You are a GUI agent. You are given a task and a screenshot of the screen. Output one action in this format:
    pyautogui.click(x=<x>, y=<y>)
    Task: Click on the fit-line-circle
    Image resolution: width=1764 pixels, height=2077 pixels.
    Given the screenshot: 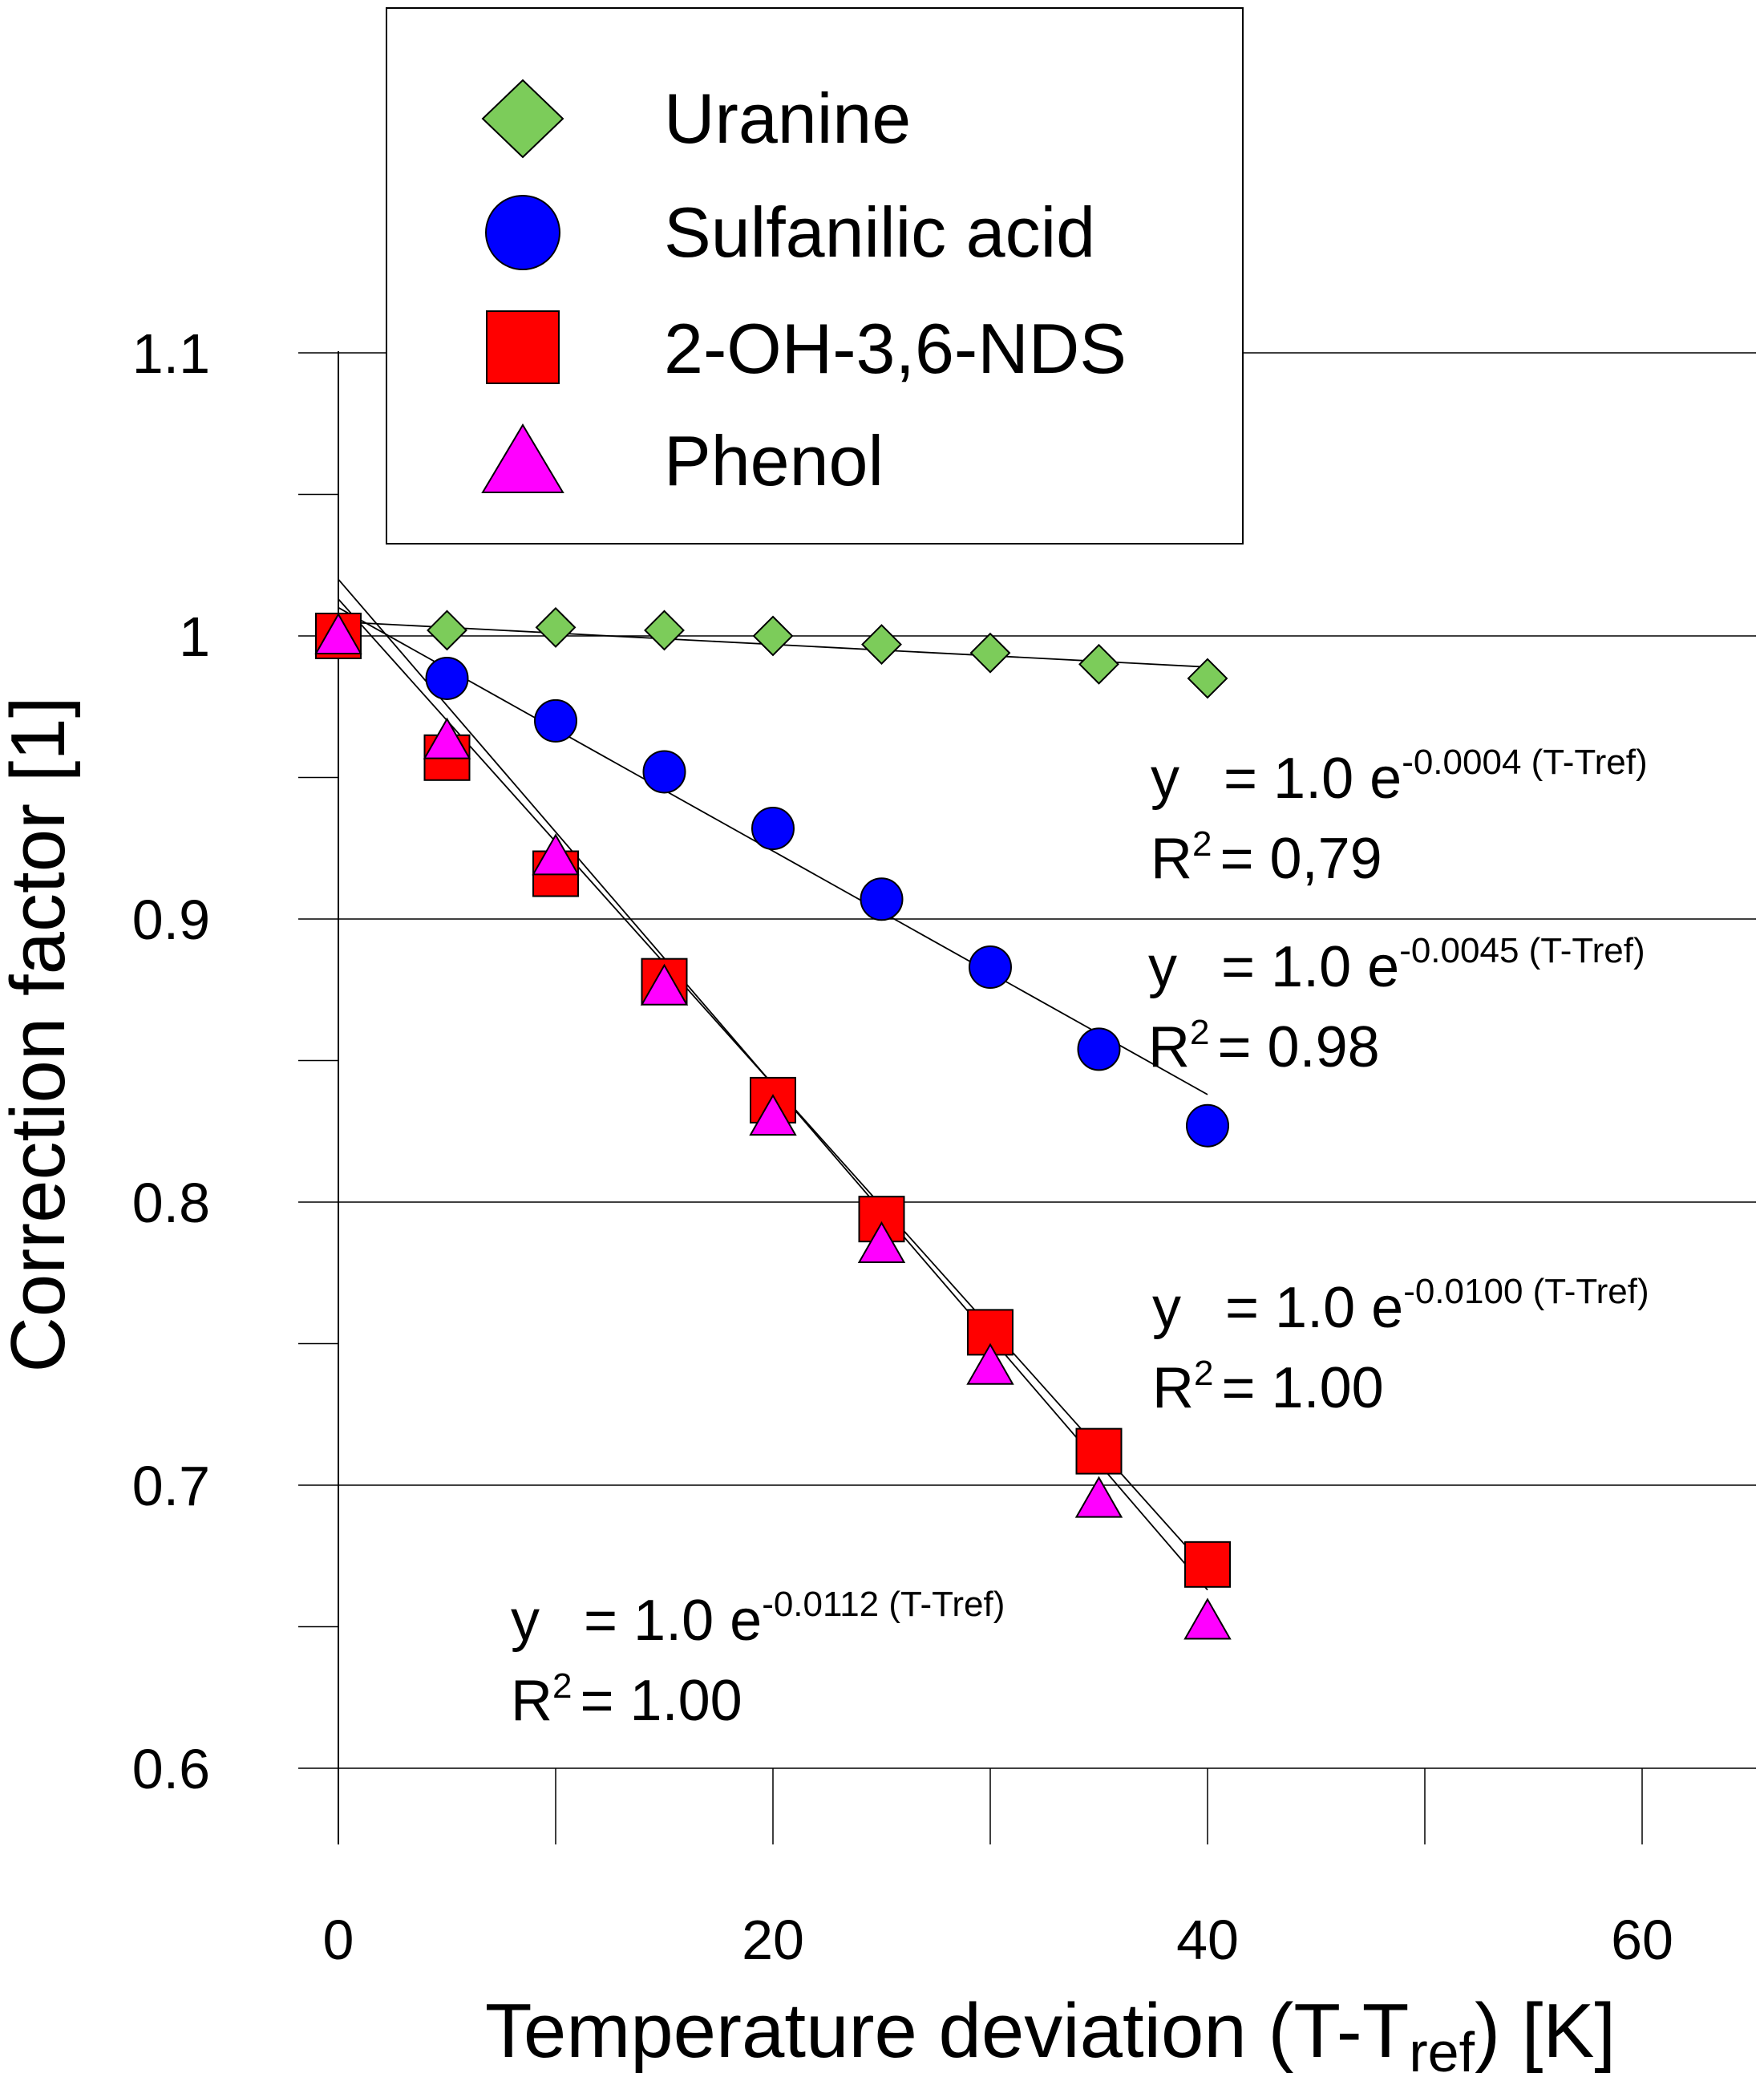 What is the action you would take?
    pyautogui.click(x=773, y=850)
    